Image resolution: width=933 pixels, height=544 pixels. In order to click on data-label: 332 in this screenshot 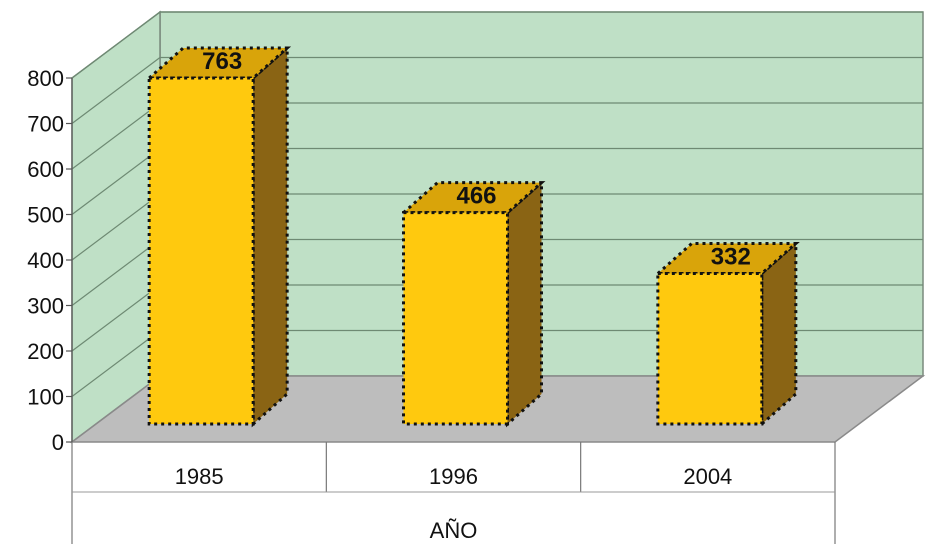, I will do `click(731, 256)`.